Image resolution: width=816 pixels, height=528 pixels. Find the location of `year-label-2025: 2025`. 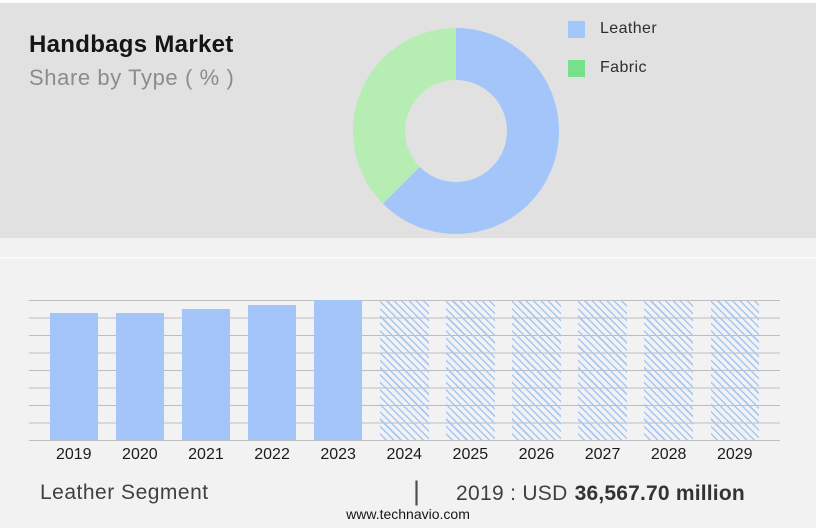

year-label-2025: 2025 is located at coordinates (470, 454).